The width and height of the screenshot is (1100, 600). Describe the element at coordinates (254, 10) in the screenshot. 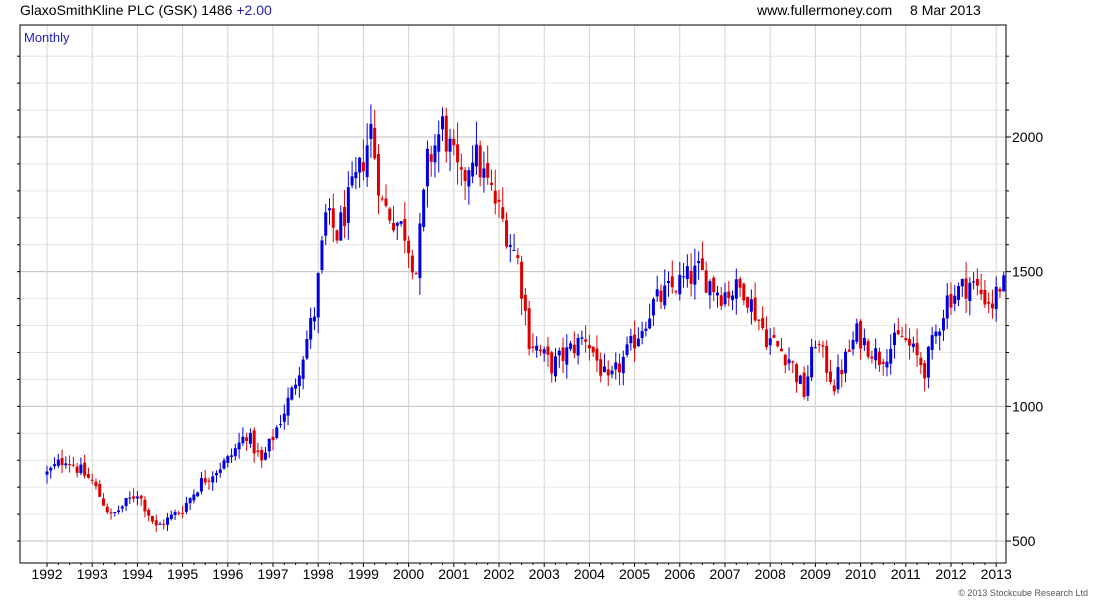

I see `price-change: +2.00` at that location.